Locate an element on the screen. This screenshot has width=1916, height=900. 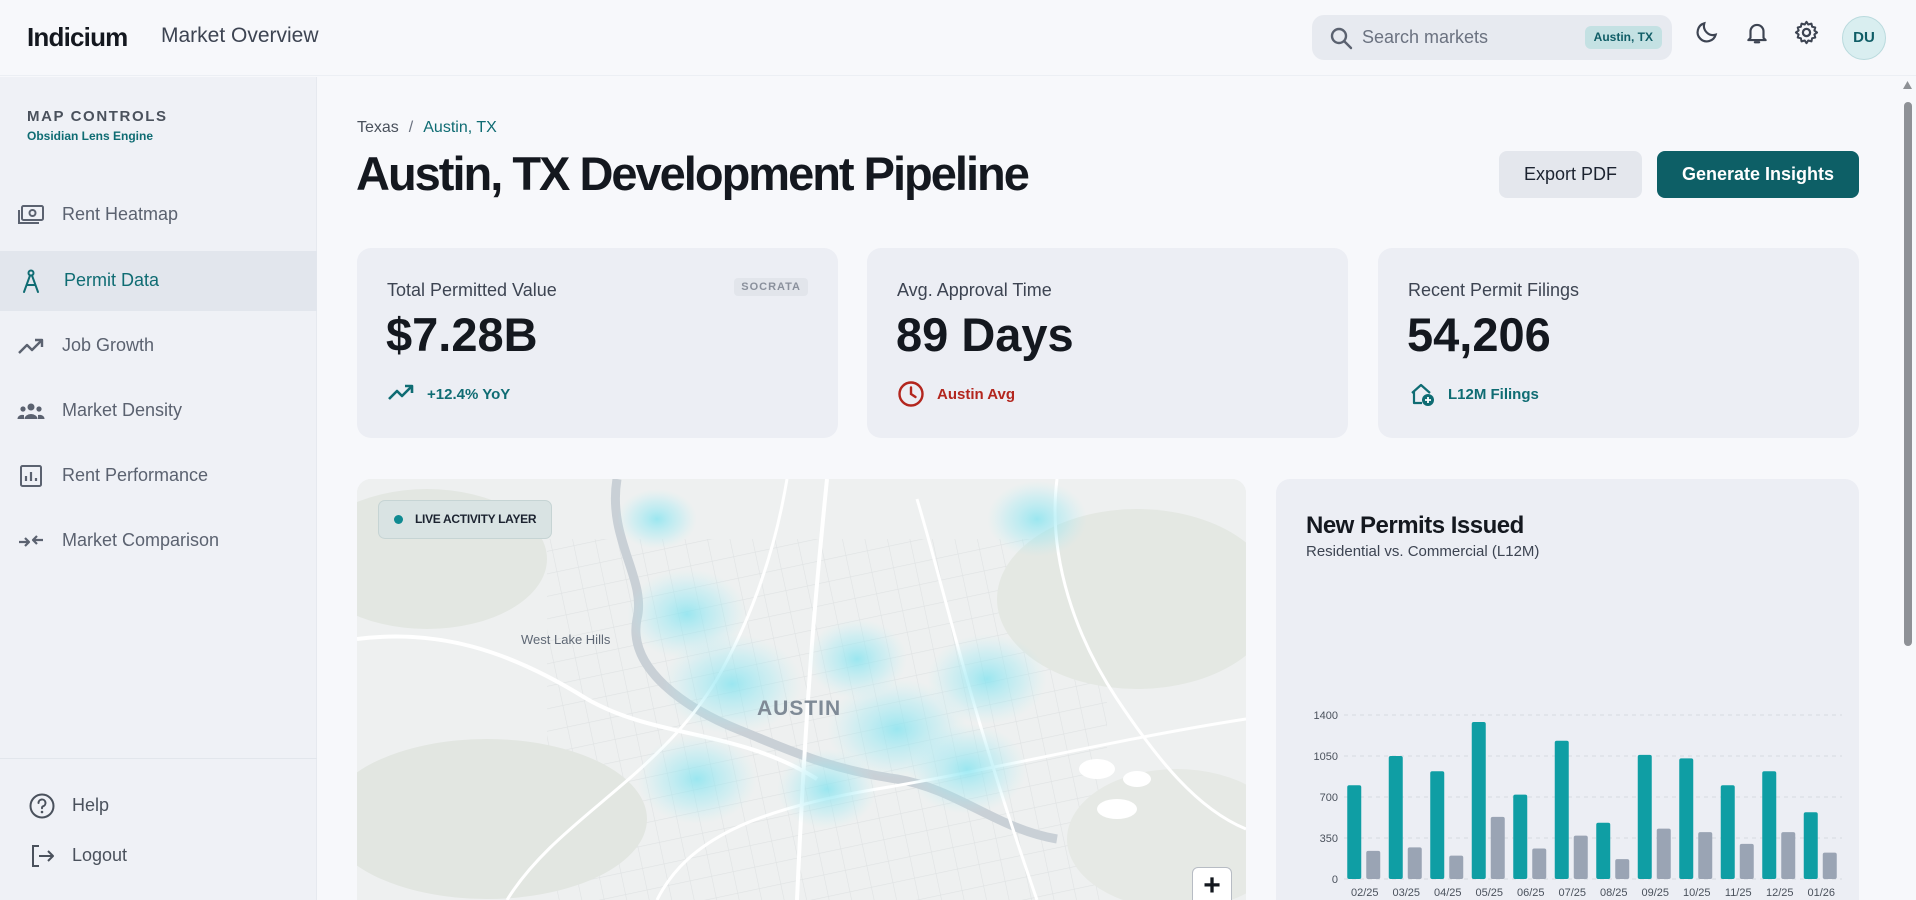
kpi-footer-text: L12M Filings is located at coordinates (1493, 394).